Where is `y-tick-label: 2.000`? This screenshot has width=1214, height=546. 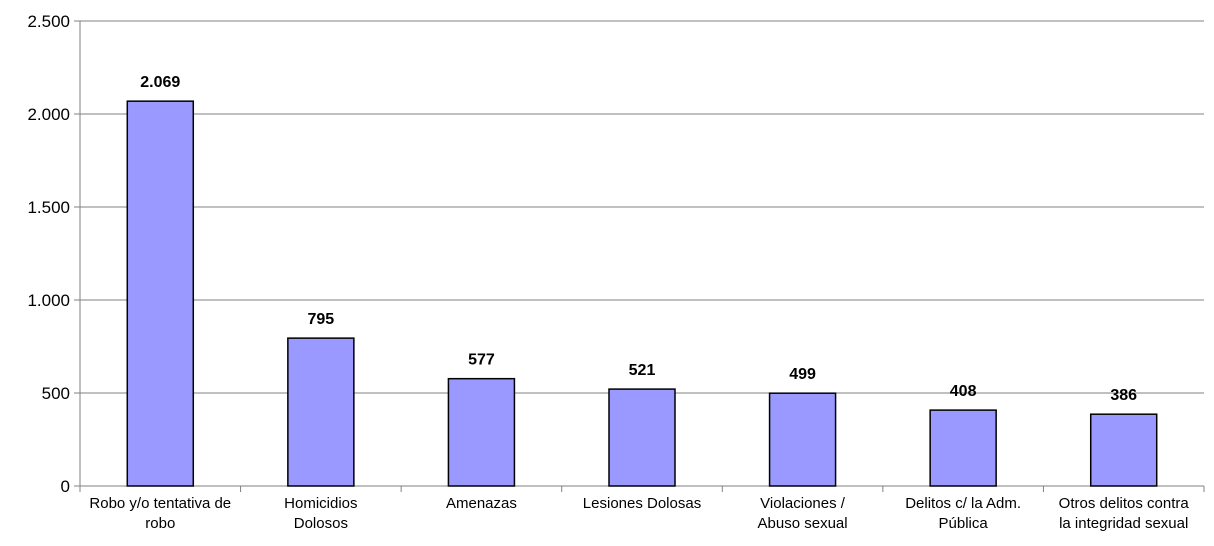 y-tick-label: 2.000 is located at coordinates (48, 114).